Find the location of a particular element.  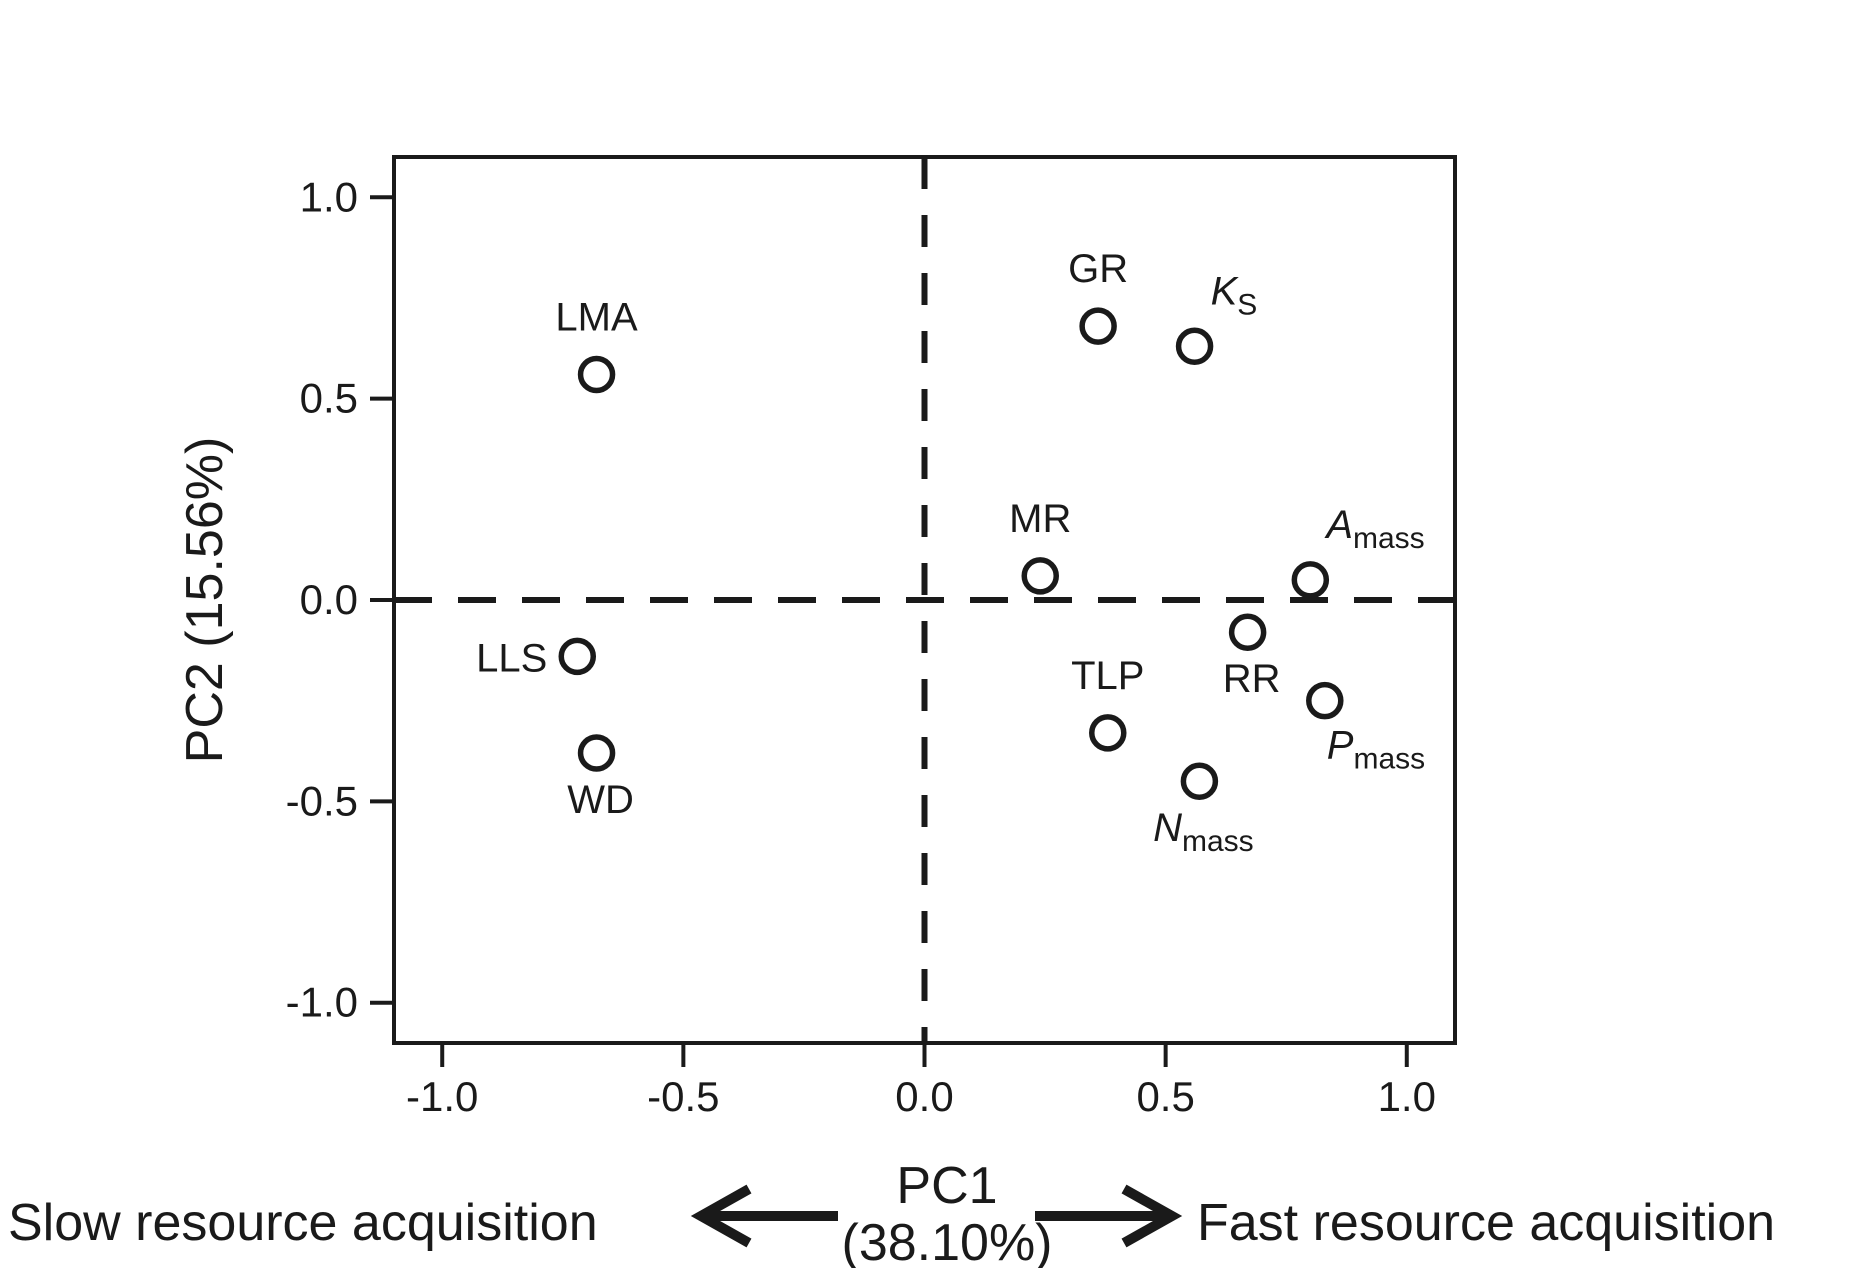

y-axis-tick-labels: 1.0 0.5 0.0 -0.5 -1.0 is located at coordinates (322, 599).